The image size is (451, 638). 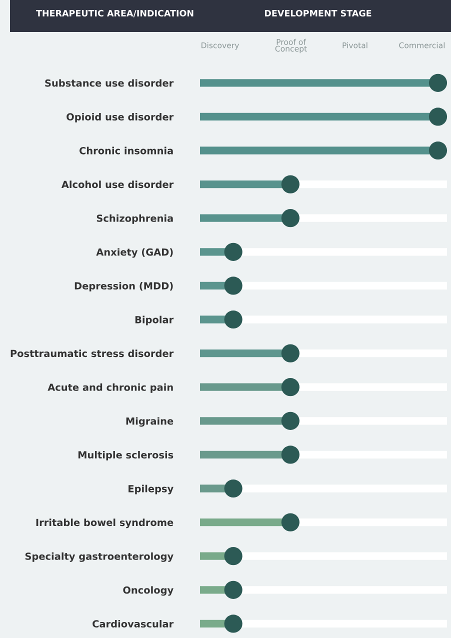 I want to click on y-tick-label: Substance use disorder, so click(x=109, y=83).